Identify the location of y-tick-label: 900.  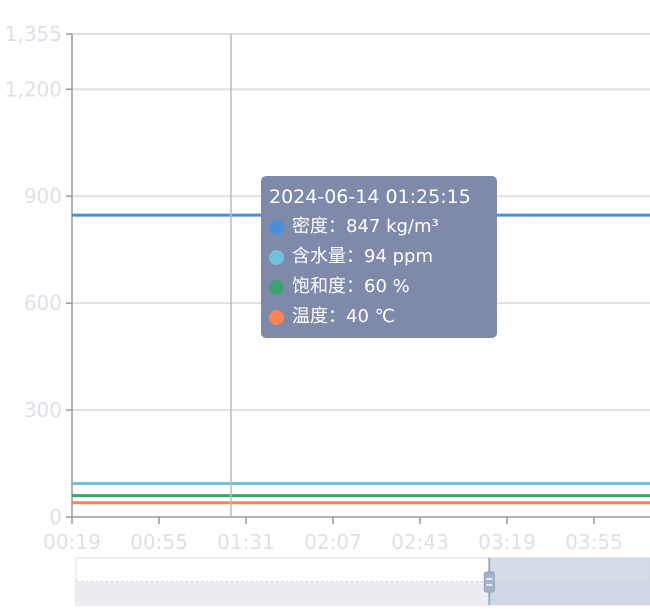
(43, 196).